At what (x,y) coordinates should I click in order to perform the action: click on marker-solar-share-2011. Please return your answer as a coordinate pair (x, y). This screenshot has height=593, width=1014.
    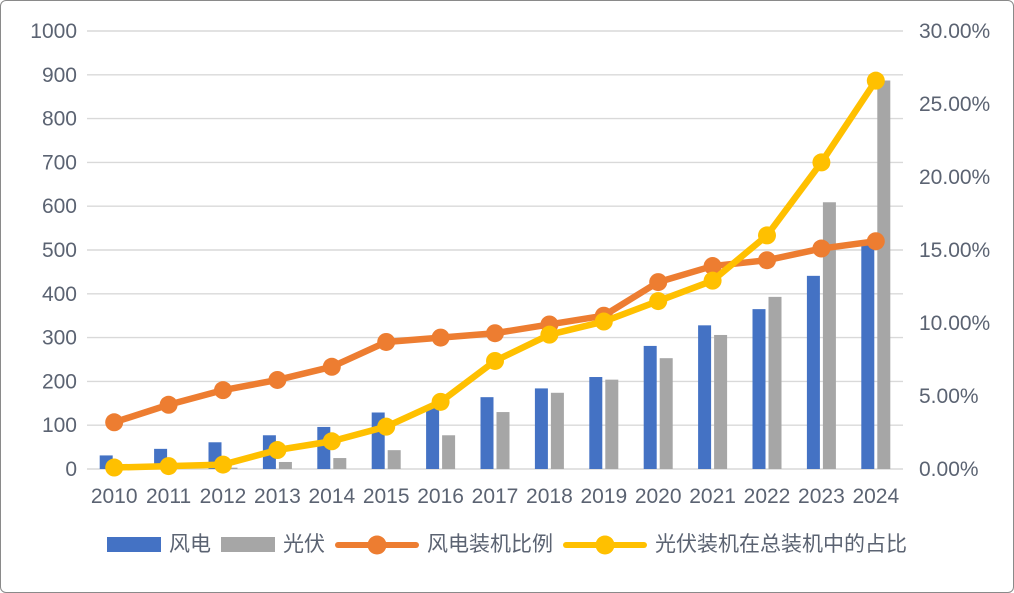
    Looking at the image, I should click on (168, 466).